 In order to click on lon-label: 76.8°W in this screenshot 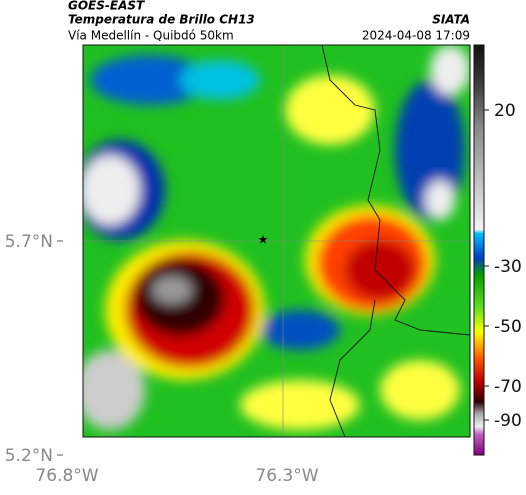, I will do `click(66, 476)`.